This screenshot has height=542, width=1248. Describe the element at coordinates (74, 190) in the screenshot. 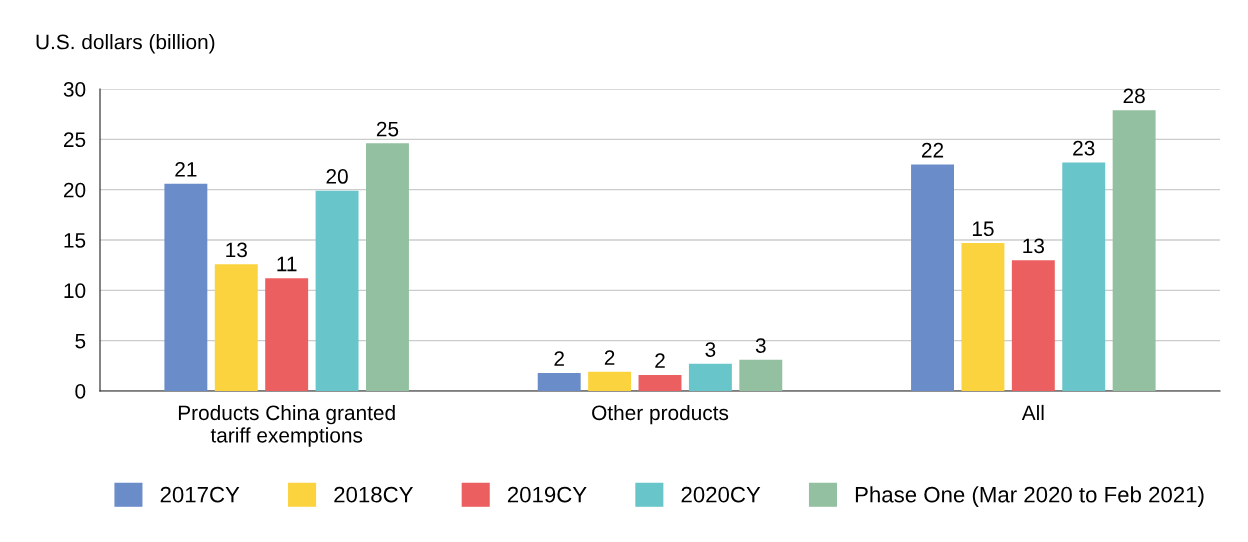

I see `y-tick-label: 20` at that location.